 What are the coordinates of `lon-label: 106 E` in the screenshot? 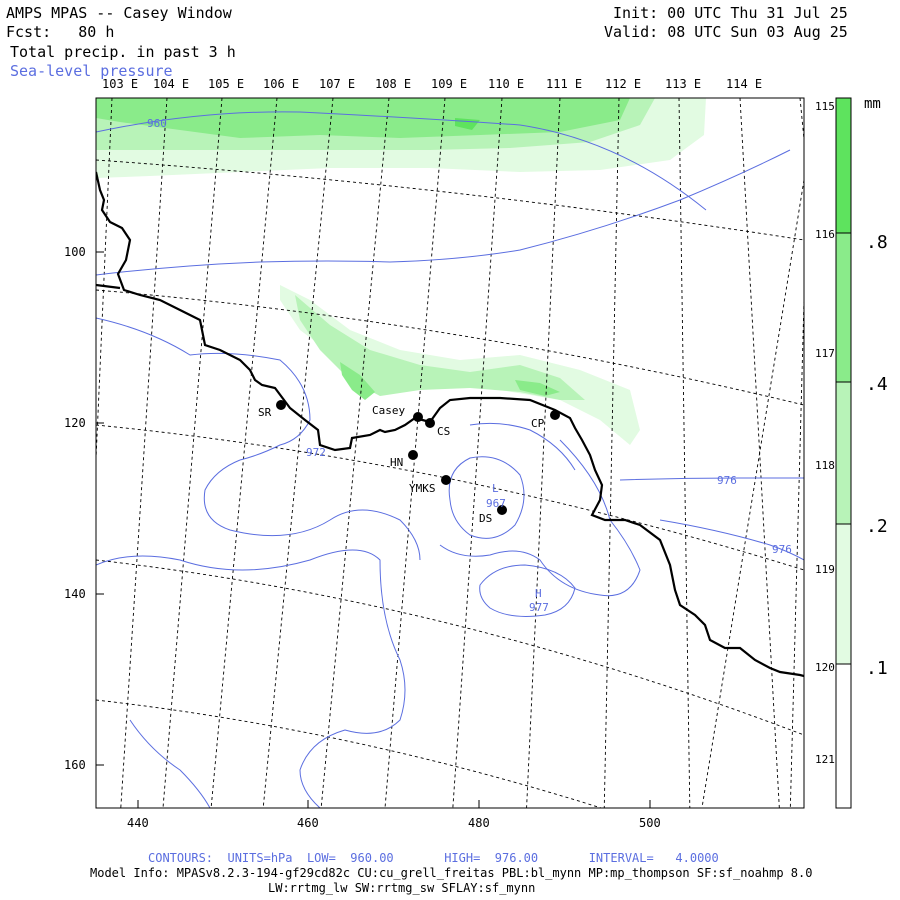 It's located at (281, 84).